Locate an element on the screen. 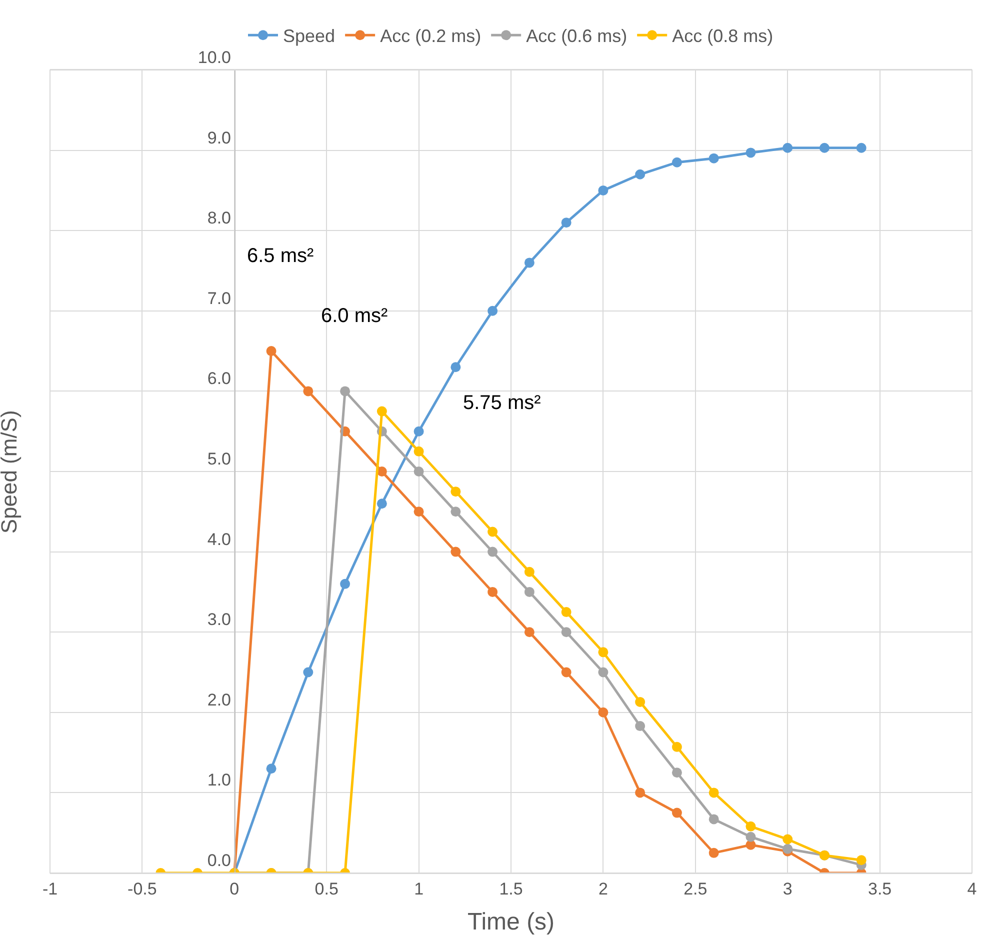 Image resolution: width=987 pixels, height=943 pixels. y-tick-label: 5.0 is located at coordinates (219, 458).